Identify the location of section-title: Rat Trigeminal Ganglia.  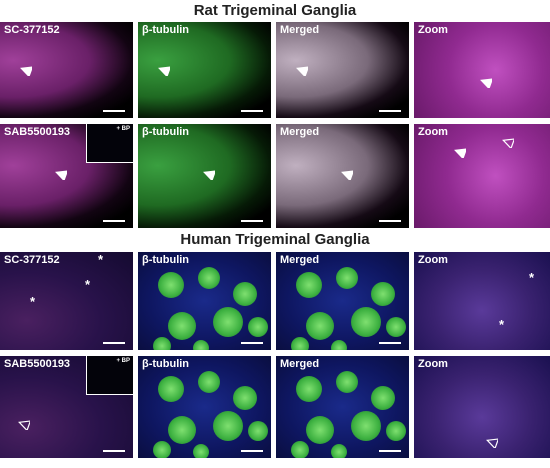
(275, 10).